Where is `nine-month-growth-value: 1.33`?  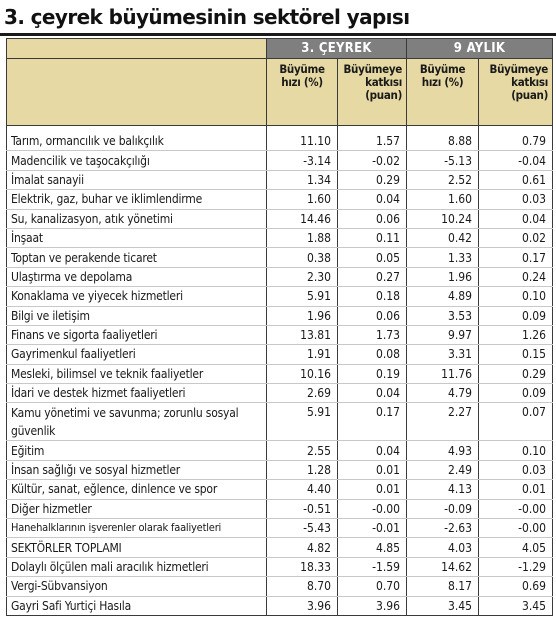 nine-month-growth-value: 1.33 is located at coordinates (442, 257).